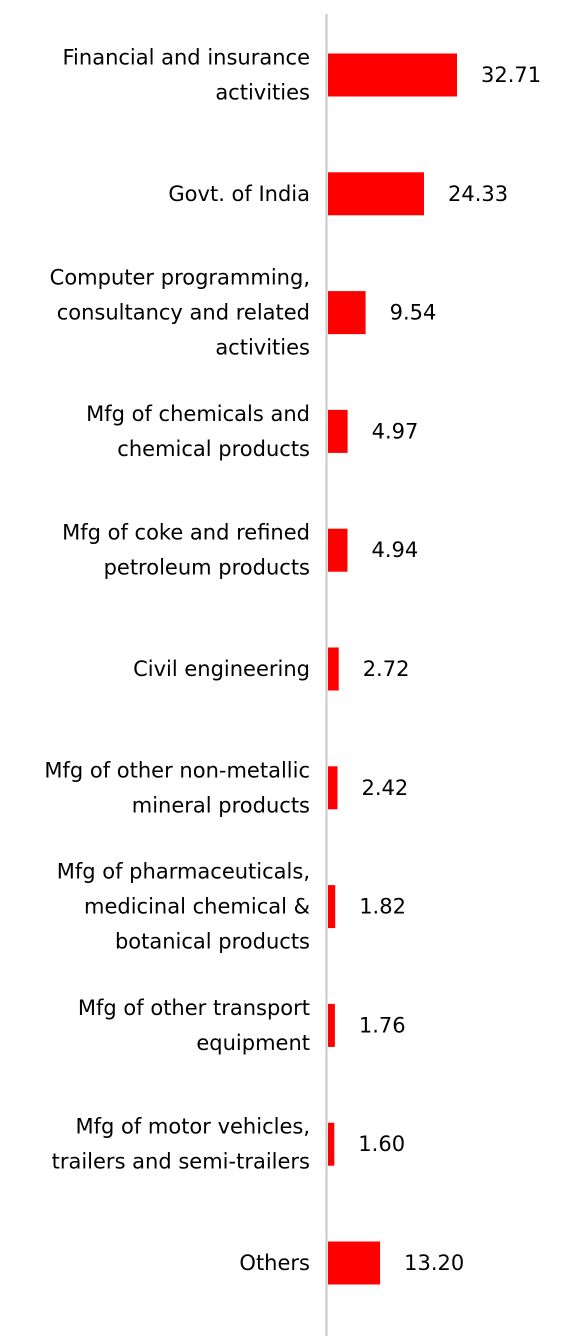 This screenshot has width=587, height=1336. What do you see at coordinates (192, 1127) in the screenshot?
I see `category-label-line: Mfg of motor vehicles,` at bounding box center [192, 1127].